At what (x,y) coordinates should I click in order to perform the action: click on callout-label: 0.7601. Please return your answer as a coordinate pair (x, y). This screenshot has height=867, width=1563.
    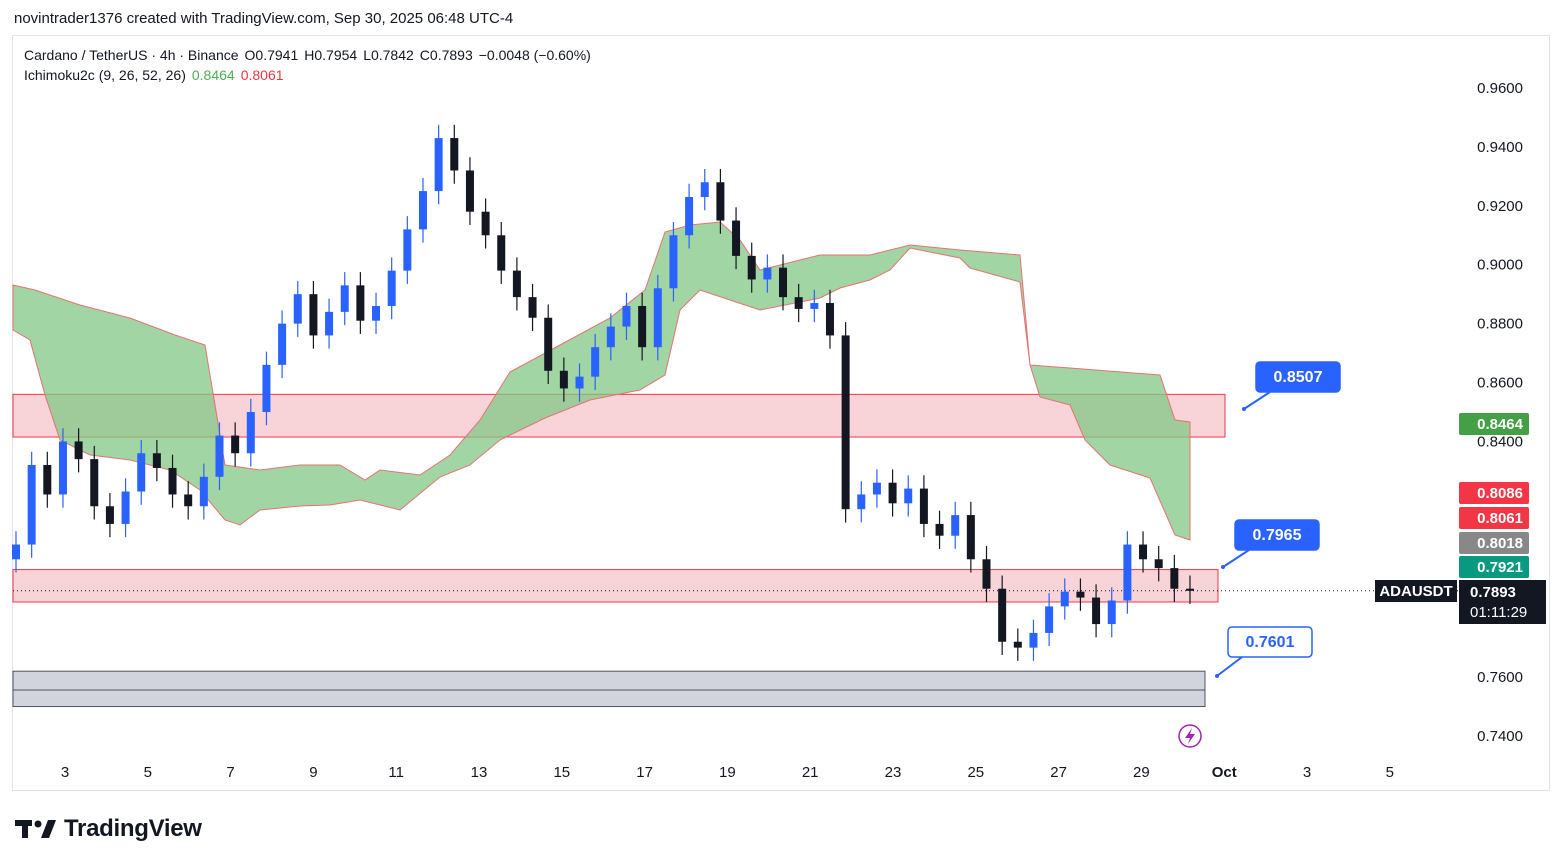
    Looking at the image, I should click on (1270, 642).